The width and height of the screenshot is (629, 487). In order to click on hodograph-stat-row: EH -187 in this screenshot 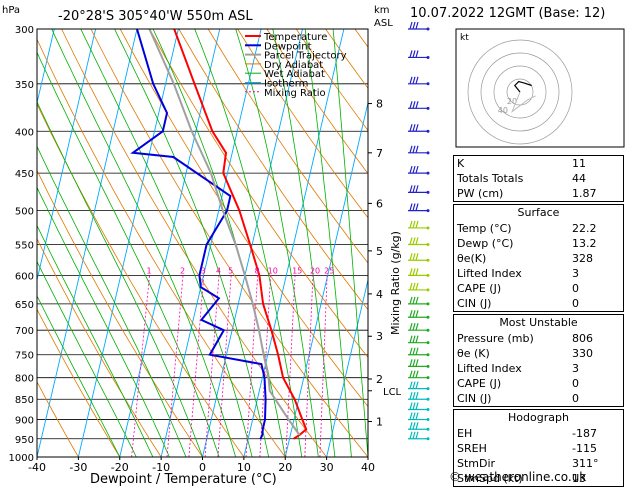, I will do `click(538, 433)`.